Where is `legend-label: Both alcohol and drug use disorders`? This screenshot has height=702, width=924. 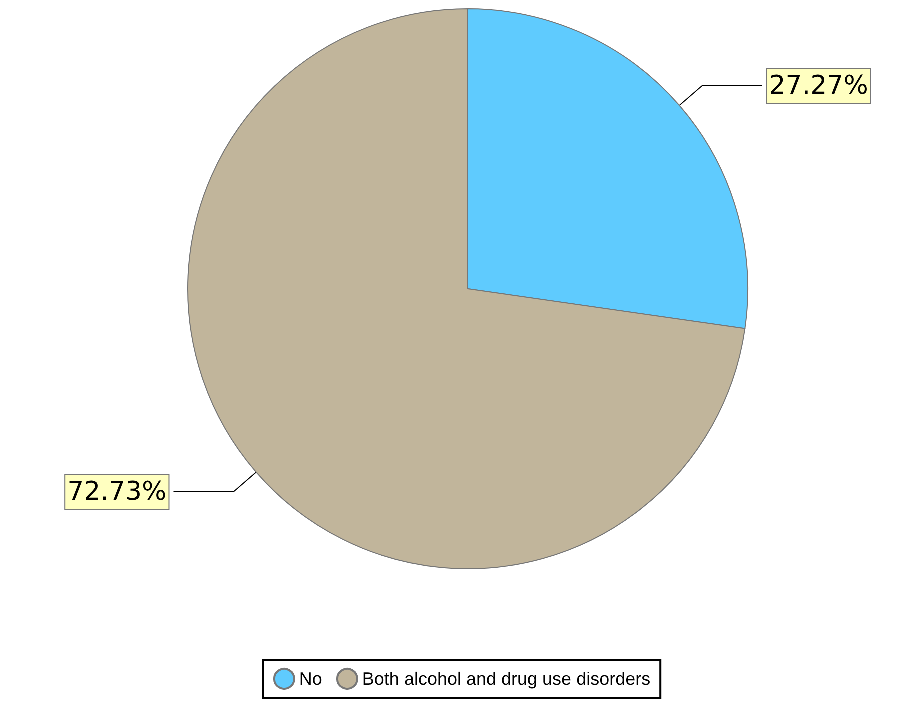 legend-label: Both alcohol and drug use disorders is located at coordinates (506, 679).